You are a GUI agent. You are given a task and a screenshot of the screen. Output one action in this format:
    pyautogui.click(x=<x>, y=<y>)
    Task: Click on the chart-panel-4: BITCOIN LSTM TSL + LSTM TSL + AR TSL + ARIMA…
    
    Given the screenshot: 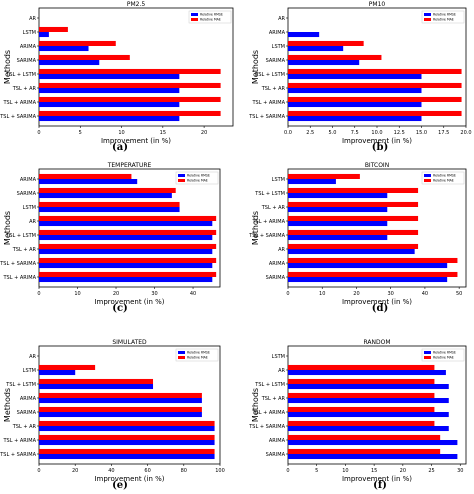 What is the action you would take?
    pyautogui.click(x=357, y=238)
    